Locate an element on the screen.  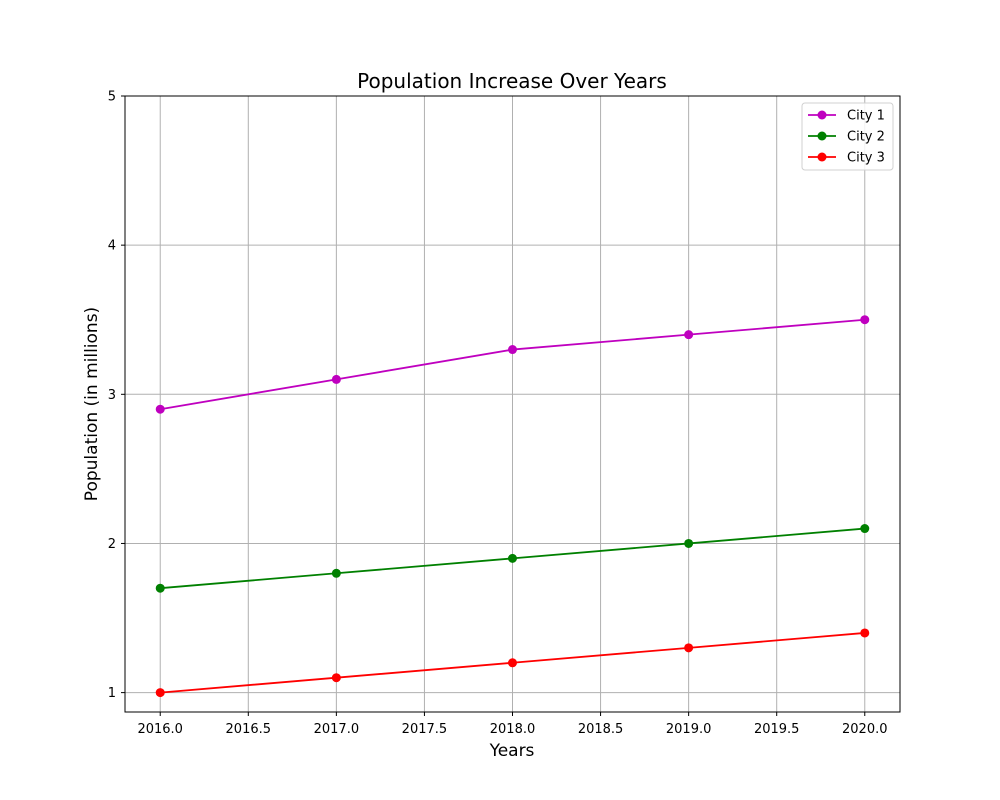
x-tick-label: 2017.5 is located at coordinates (425, 729).